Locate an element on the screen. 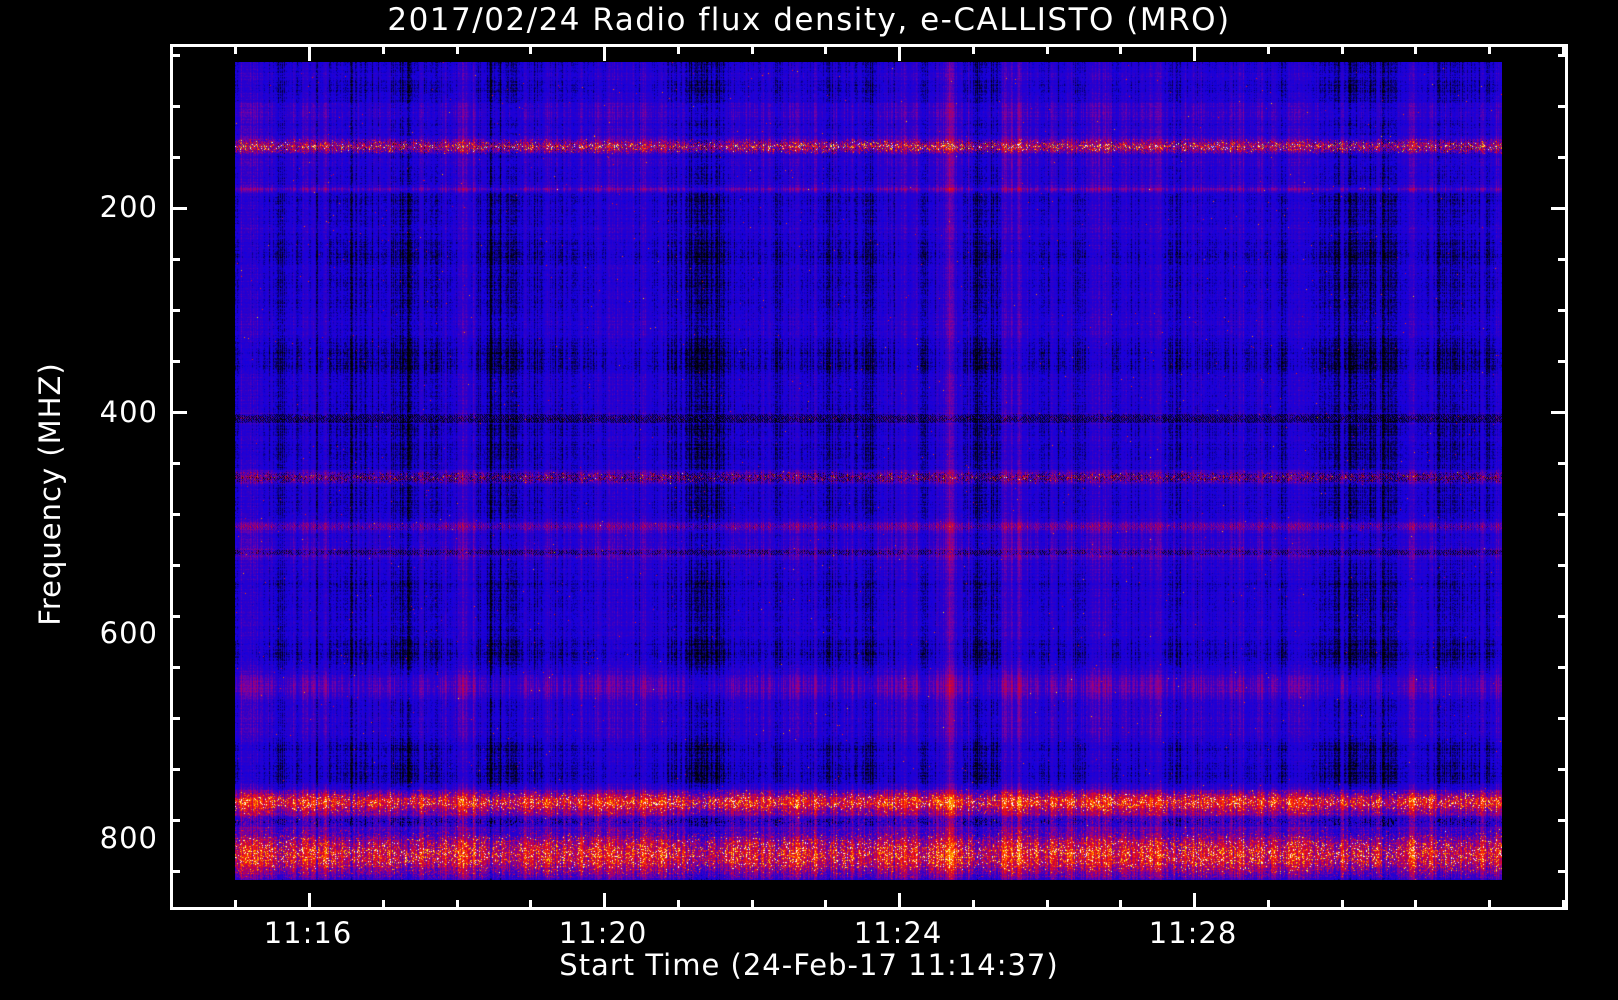 The height and width of the screenshot is (1000, 1618). y-axis-title: Frequency (MHZ) is located at coordinates (50, 494).